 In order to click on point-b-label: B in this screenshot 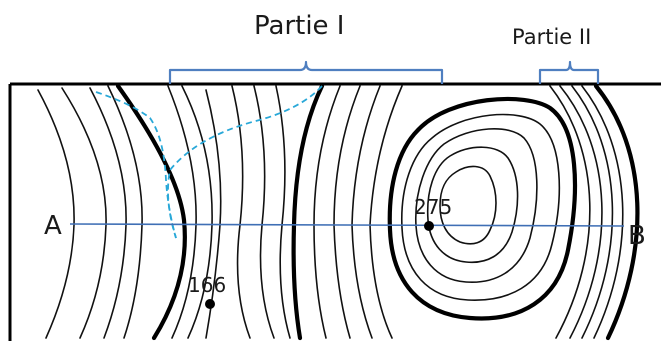, I will do `click(637, 236)`.